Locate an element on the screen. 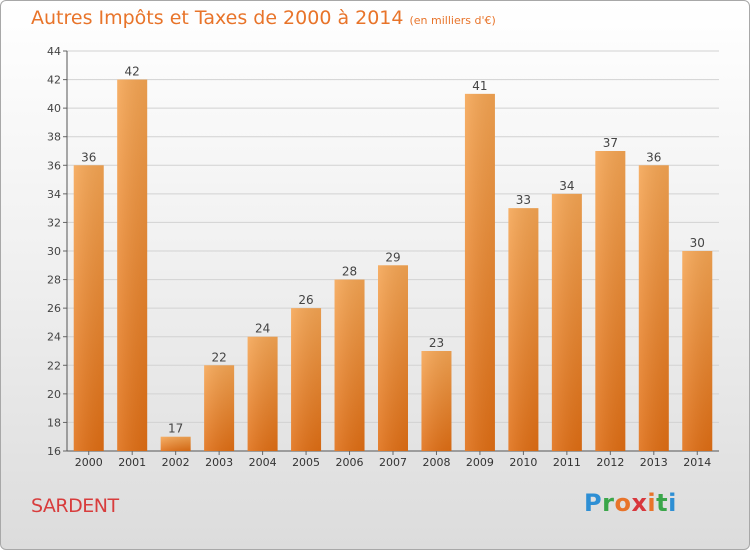 The height and width of the screenshot is (550, 750). data-label: 42 is located at coordinates (132, 72).